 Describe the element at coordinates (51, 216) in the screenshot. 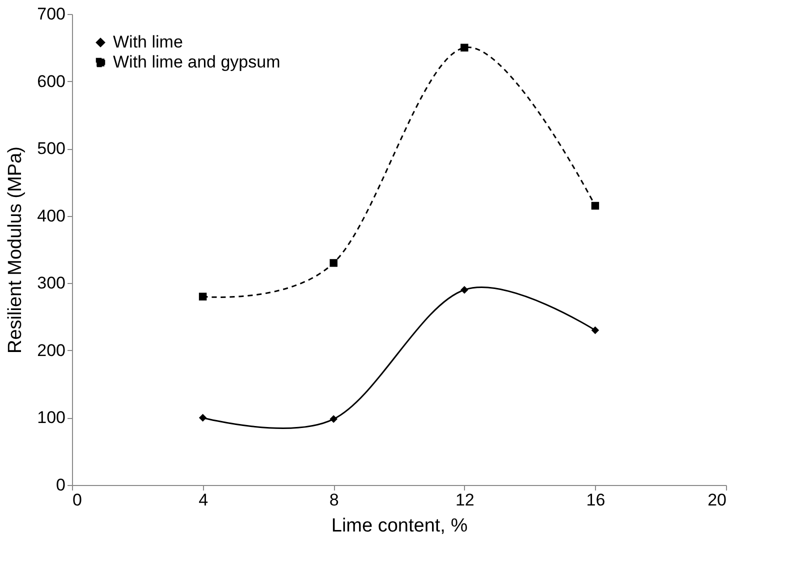

I see `y-tick-label: 400` at that location.